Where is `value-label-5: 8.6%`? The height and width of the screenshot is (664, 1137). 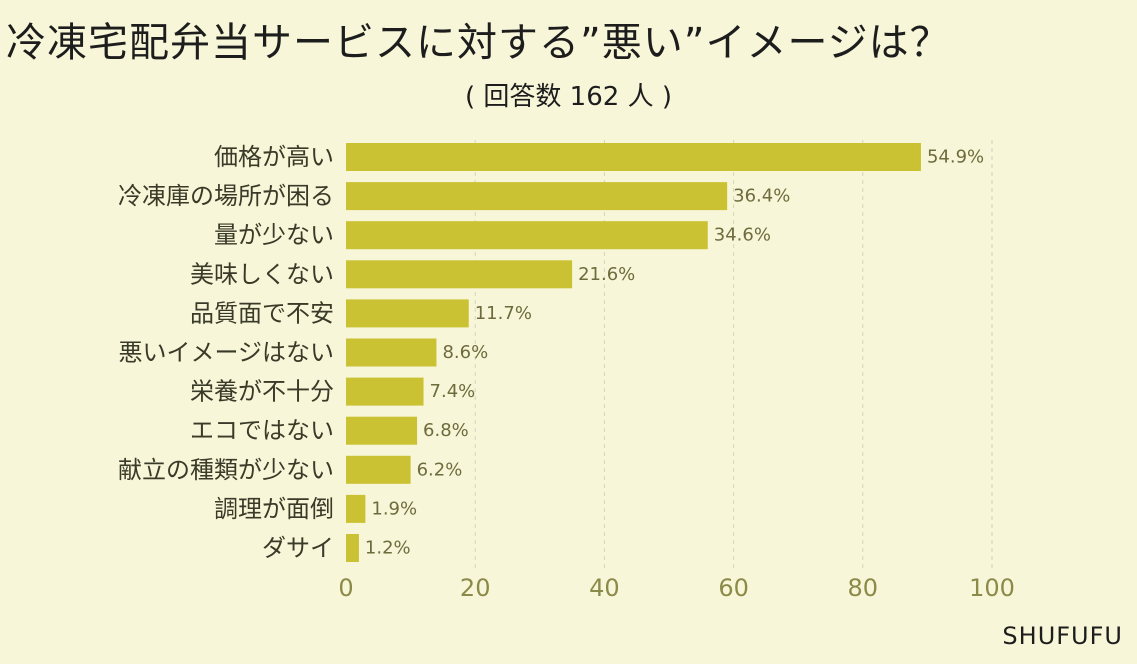 value-label-5: 8.6% is located at coordinates (465, 352).